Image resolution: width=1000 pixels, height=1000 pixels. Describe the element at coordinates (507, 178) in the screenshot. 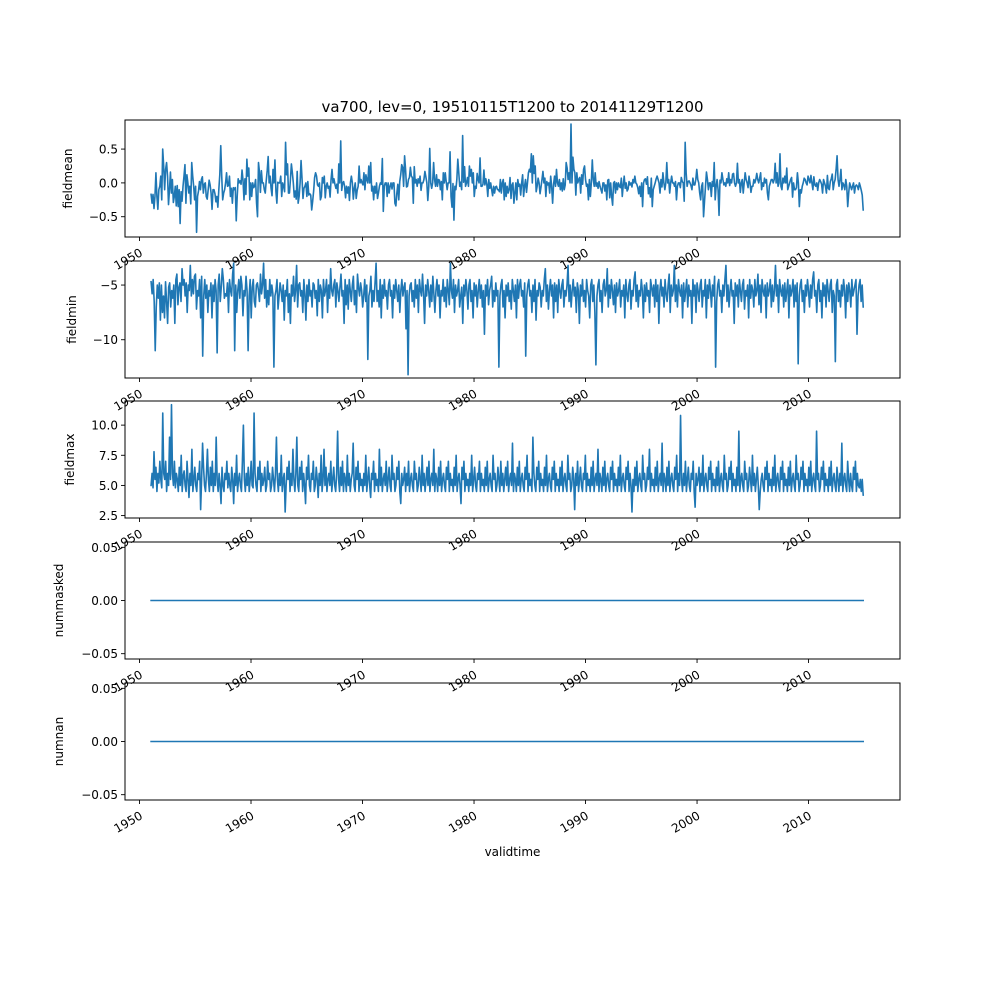

I see `series-line-fieldmean` at that location.